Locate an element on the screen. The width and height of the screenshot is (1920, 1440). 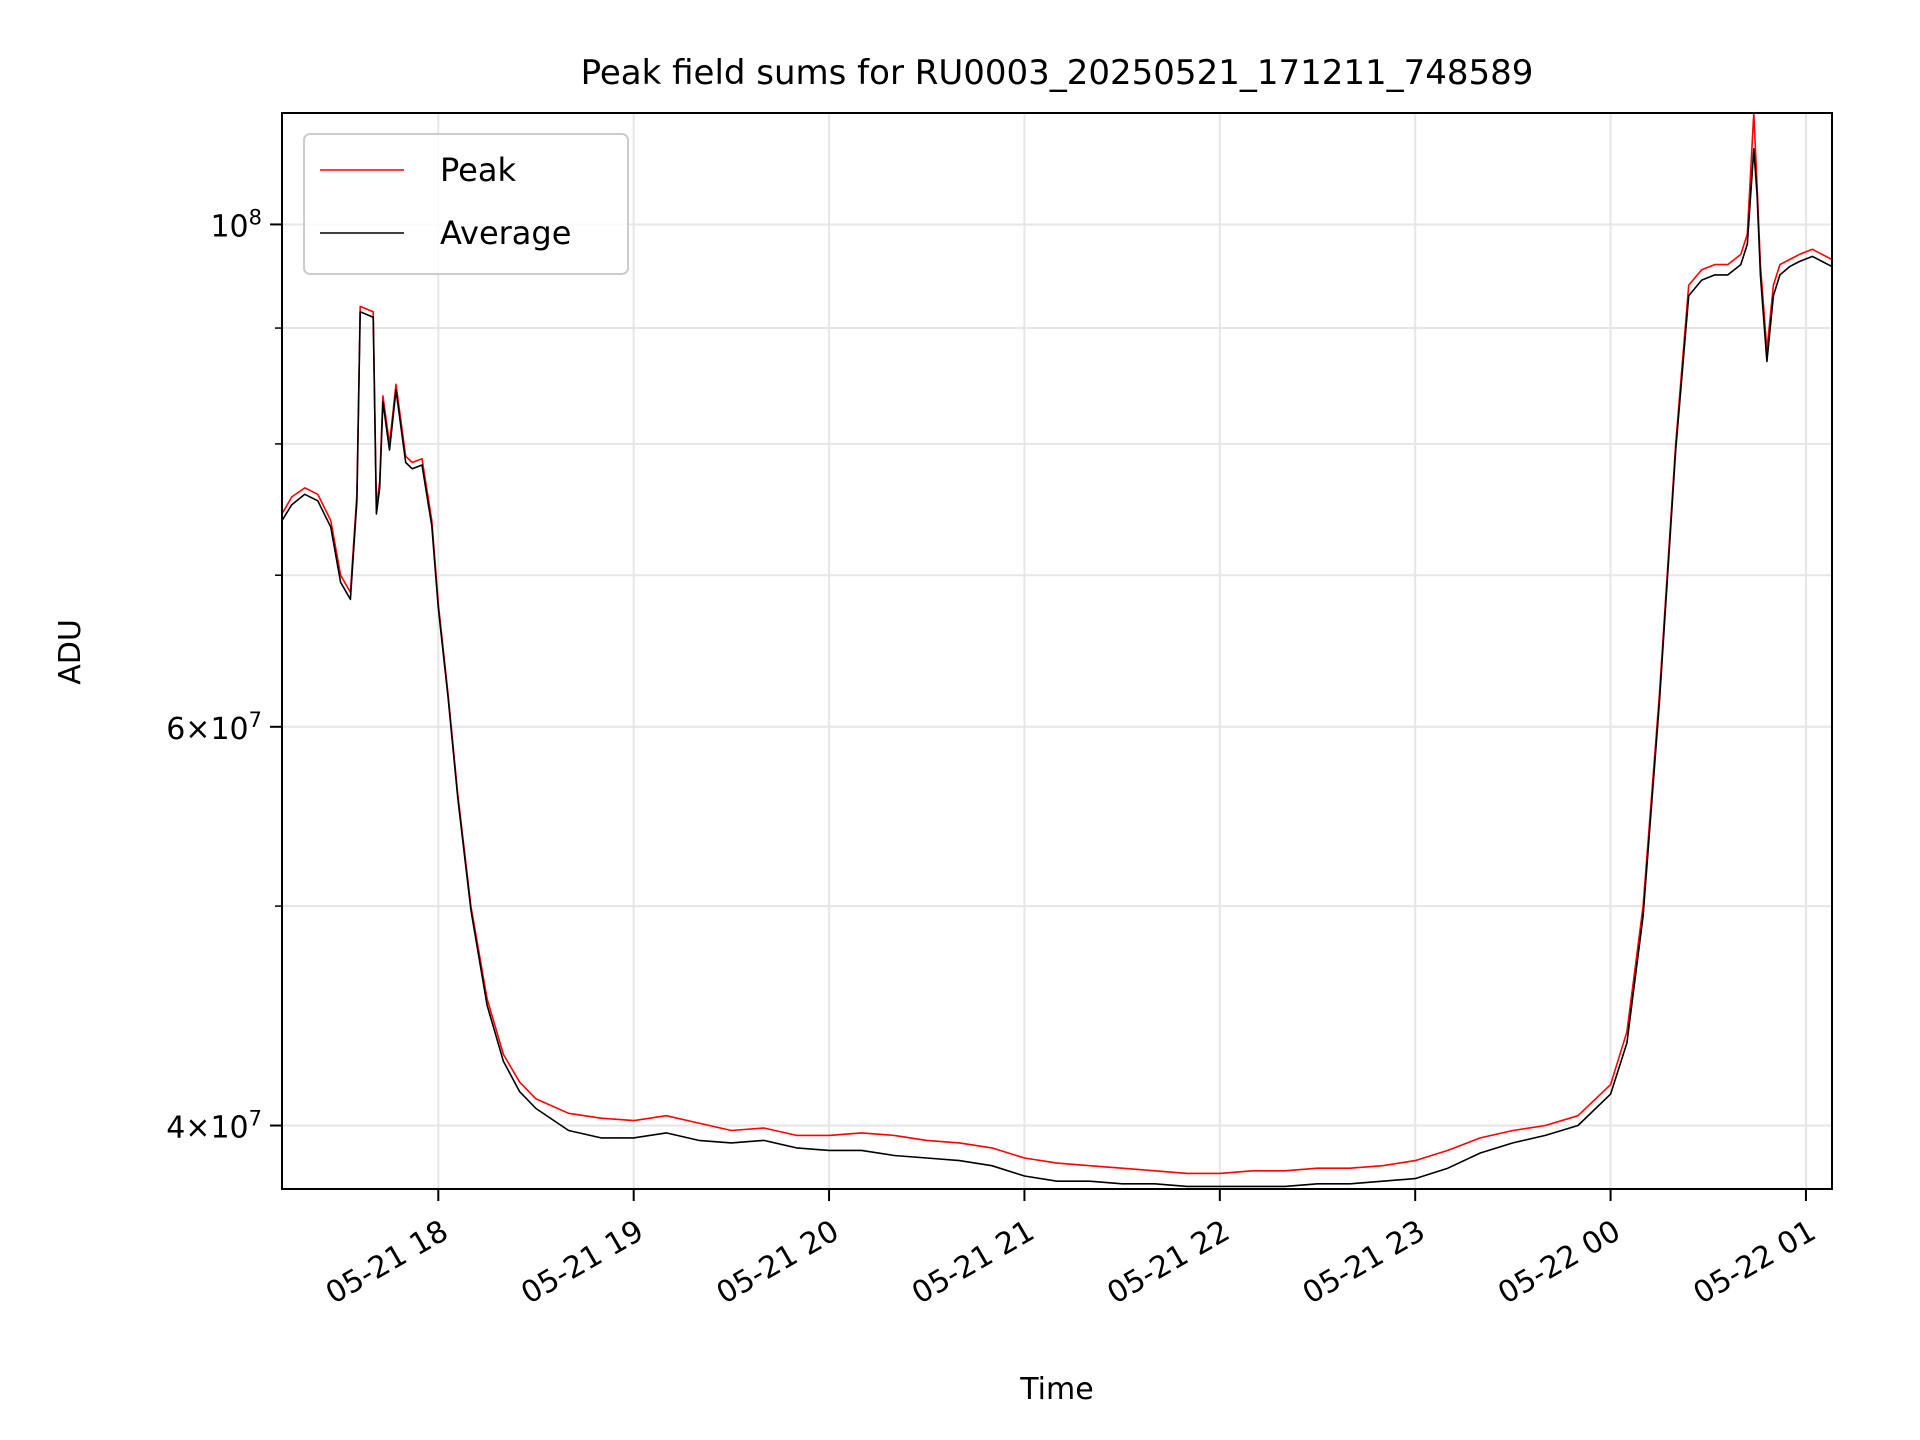
y-tick-label: 4×107 is located at coordinates (214, 1126).